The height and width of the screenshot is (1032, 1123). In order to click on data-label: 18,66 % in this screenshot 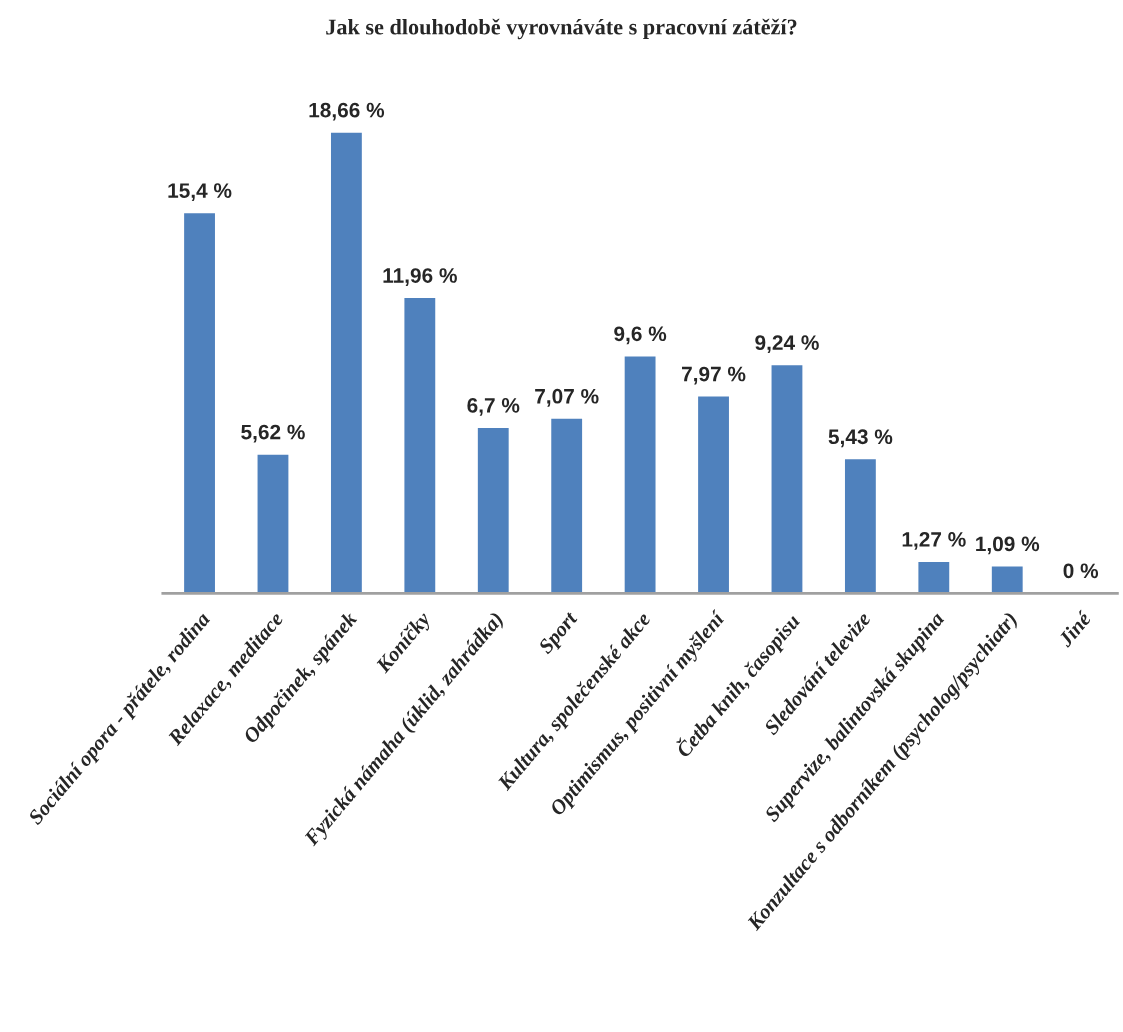, I will do `click(347, 111)`.